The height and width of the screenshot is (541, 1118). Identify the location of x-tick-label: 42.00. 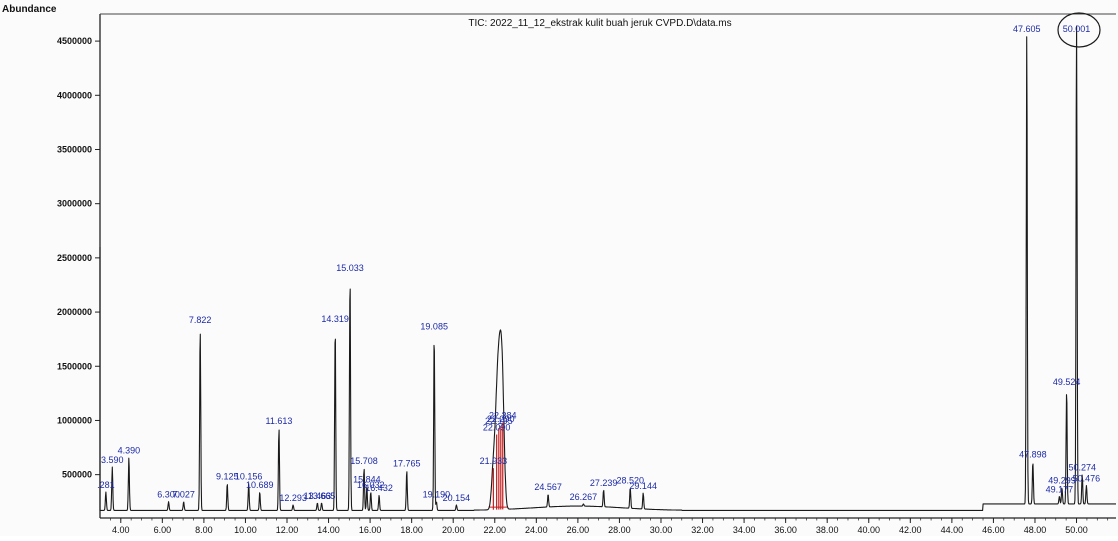
(910, 530).